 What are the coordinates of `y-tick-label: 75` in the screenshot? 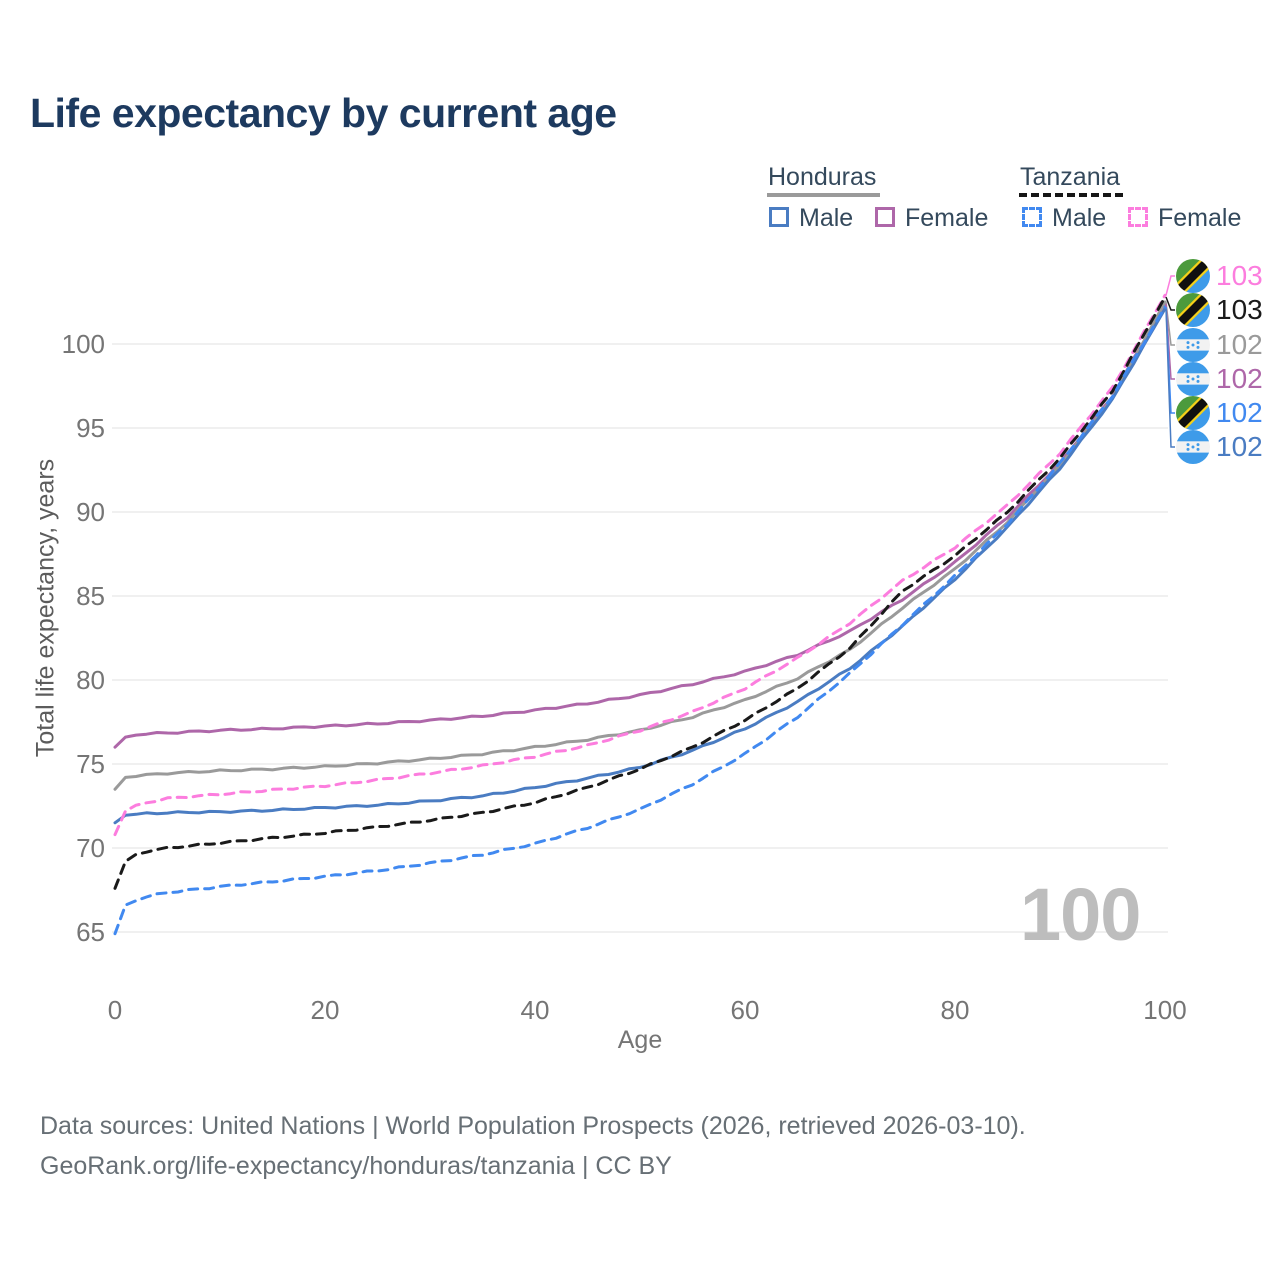 It's located at (90, 764).